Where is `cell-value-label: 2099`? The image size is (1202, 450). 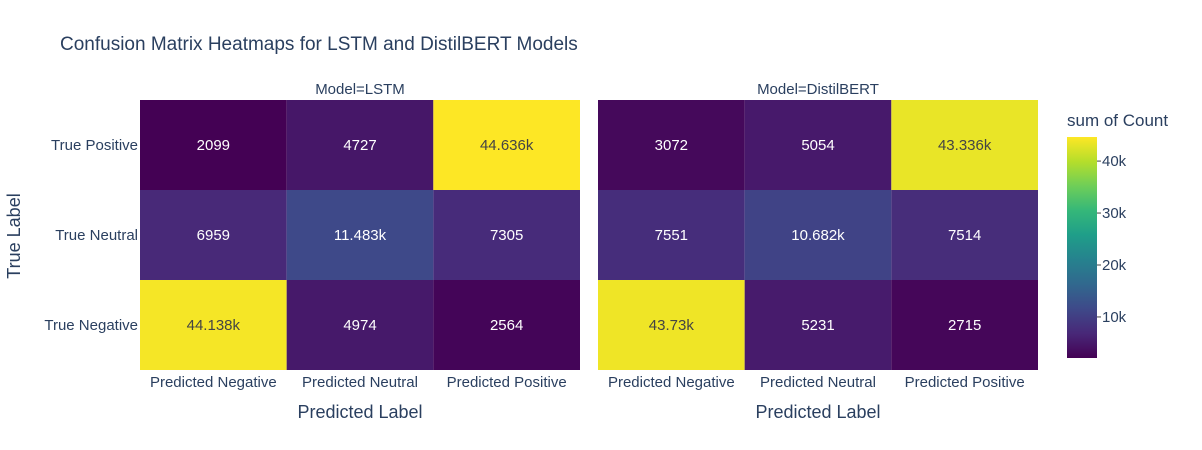
cell-value-label: 2099 is located at coordinates (213, 145).